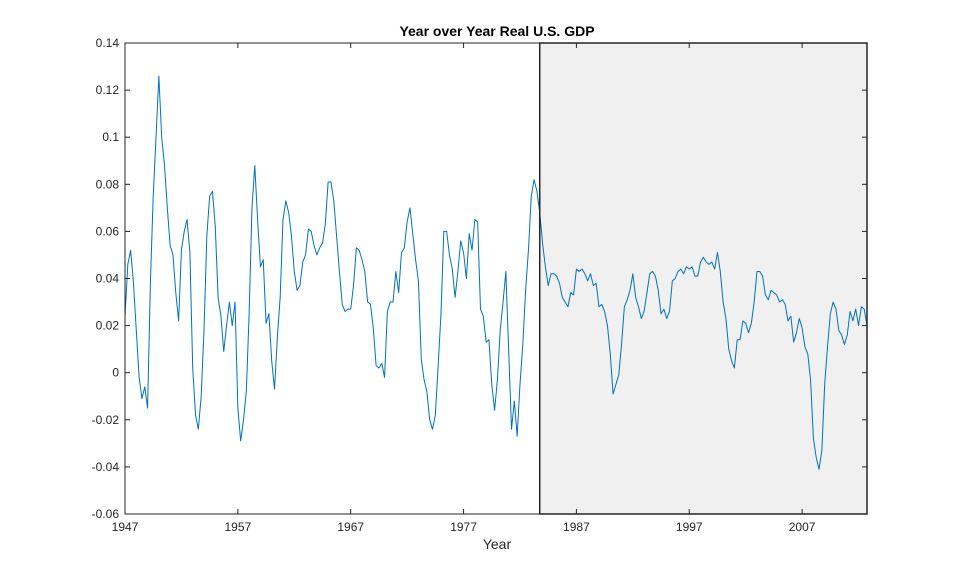 The height and width of the screenshot is (577, 959). Describe the element at coordinates (106, 514) in the screenshot. I see `y-tick-label: -0.06` at that location.